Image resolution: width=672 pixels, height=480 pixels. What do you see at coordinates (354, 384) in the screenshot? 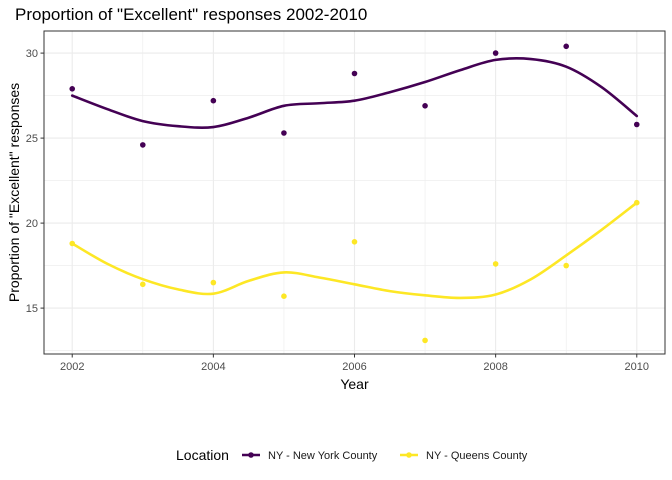
I see `x-axis-title: Year` at bounding box center [354, 384].